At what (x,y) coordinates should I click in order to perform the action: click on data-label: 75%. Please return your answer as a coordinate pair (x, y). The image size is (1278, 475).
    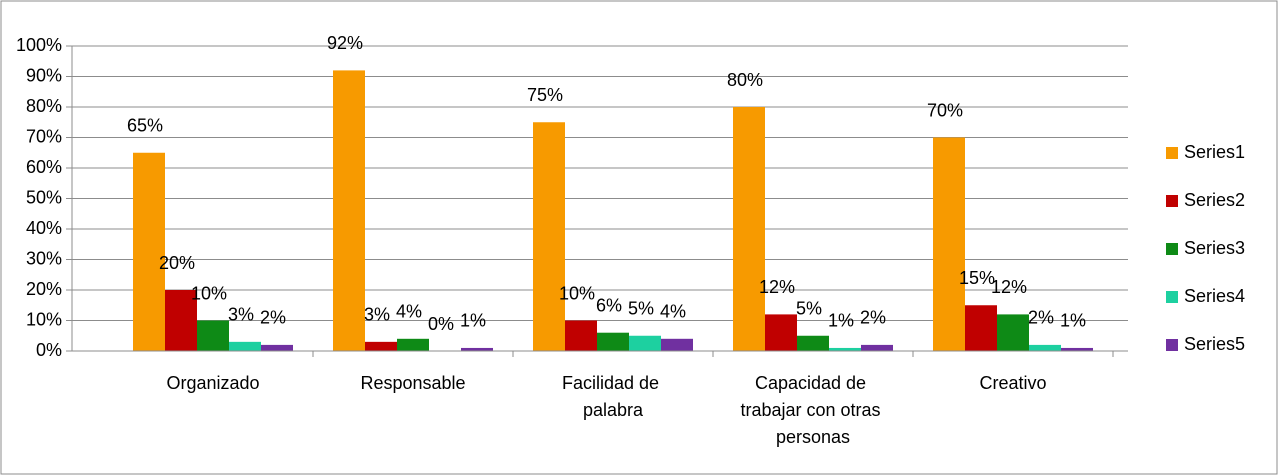
    Looking at the image, I should click on (545, 95).